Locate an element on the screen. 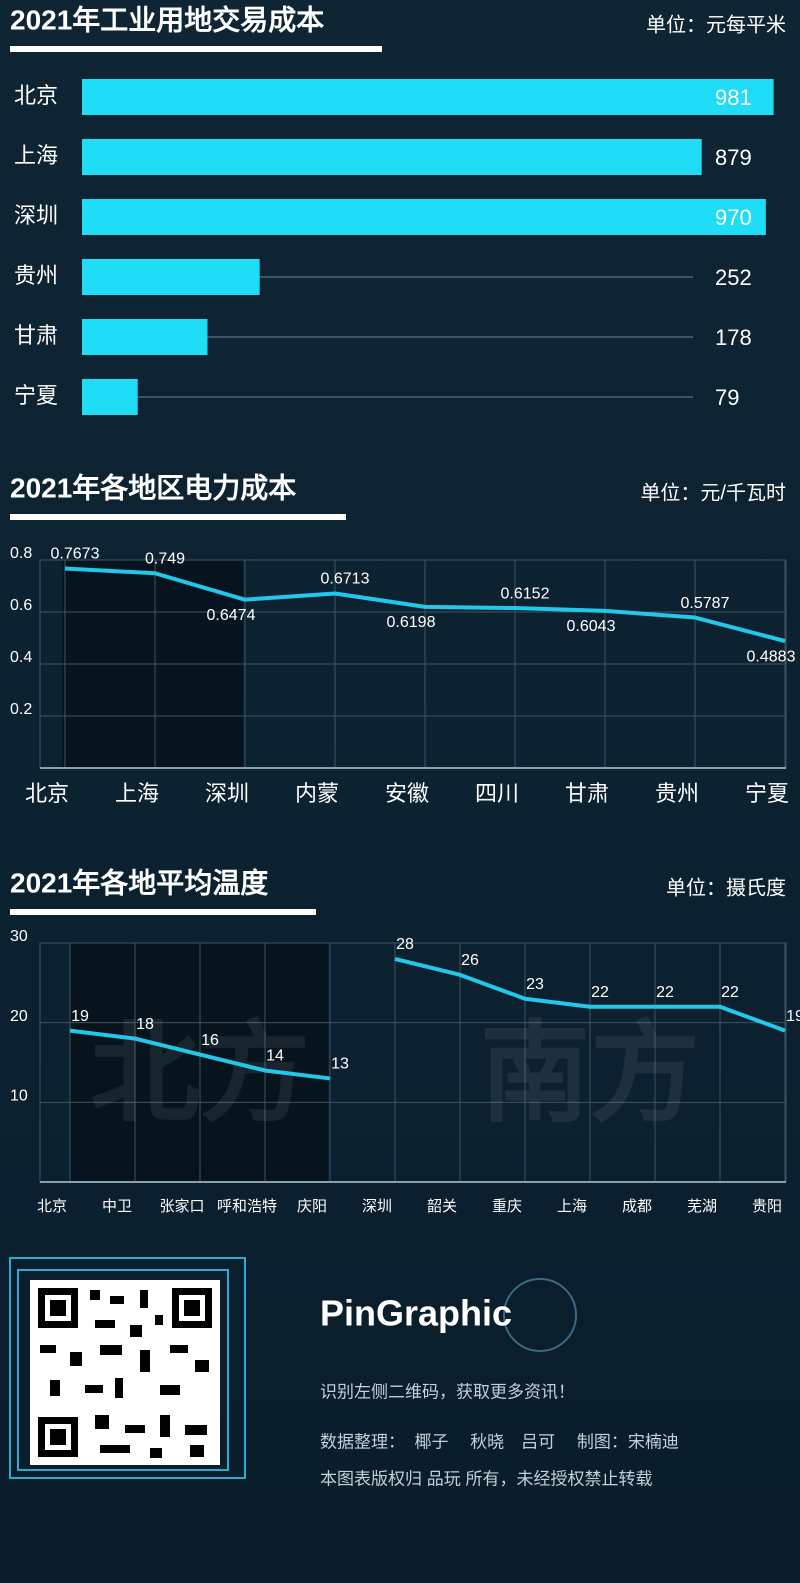 The width and height of the screenshot is (800, 1583). chart-title: 2021年工业用地交易成本 is located at coordinates (167, 19).